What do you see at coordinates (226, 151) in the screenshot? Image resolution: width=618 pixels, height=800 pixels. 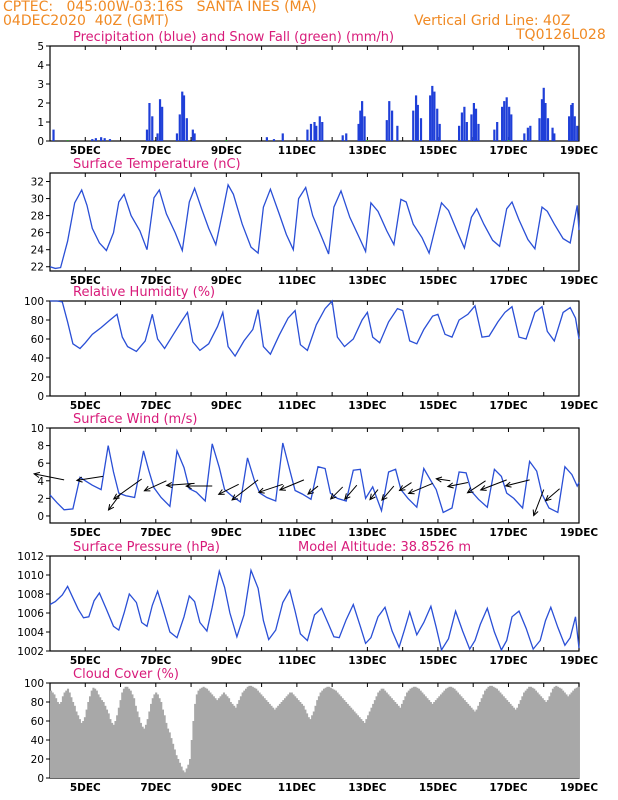 I see `precip-xtick-label: 9DEC` at bounding box center [226, 151].